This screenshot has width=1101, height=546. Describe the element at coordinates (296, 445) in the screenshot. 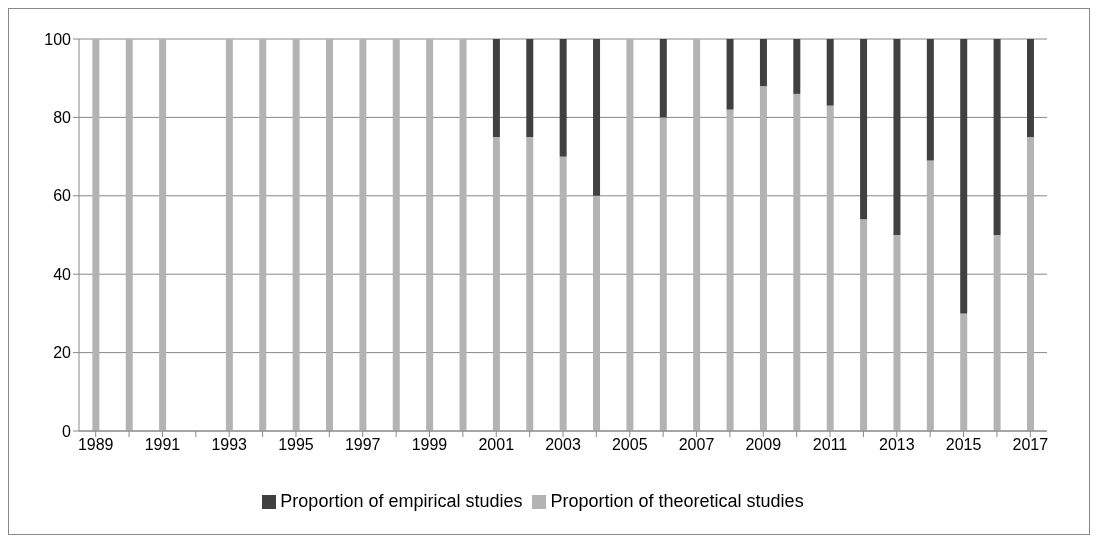

I see `x-tick-label: 1995` at that location.